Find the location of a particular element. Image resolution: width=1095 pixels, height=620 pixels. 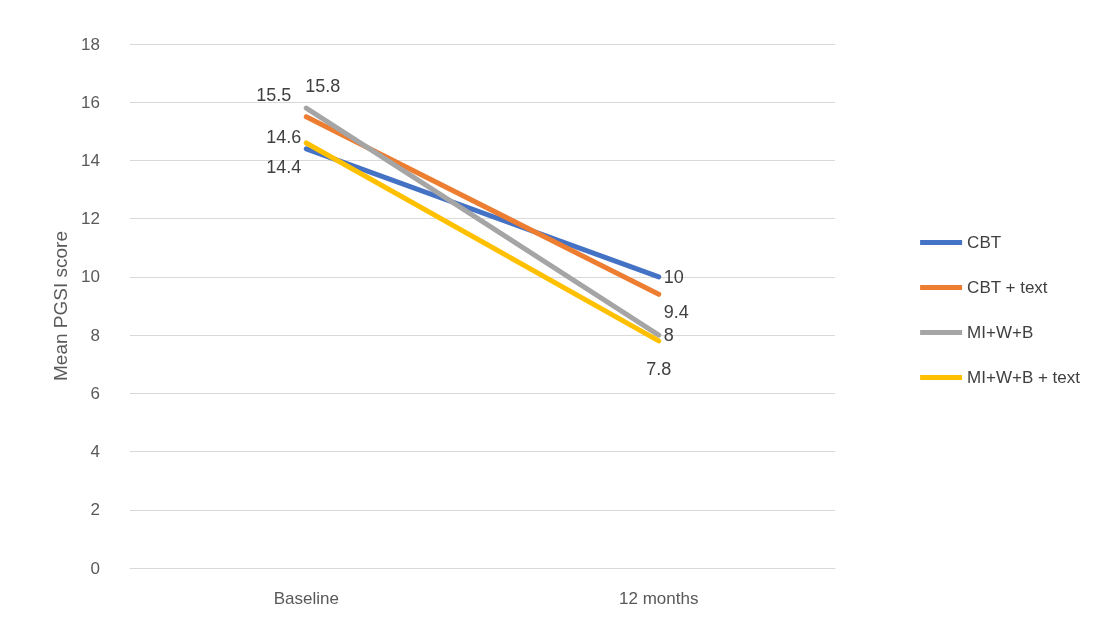

data-label: 15.8 is located at coordinates (323, 86).